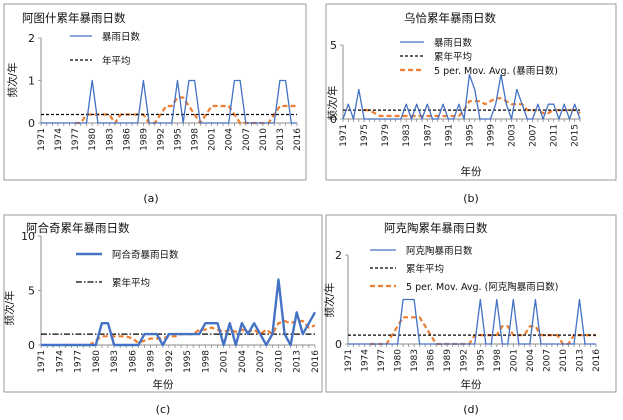 This screenshot has height=420, width=623. Describe the element at coordinates (471, 409) in the screenshot. I see `panel-d-caption: (d)` at that location.